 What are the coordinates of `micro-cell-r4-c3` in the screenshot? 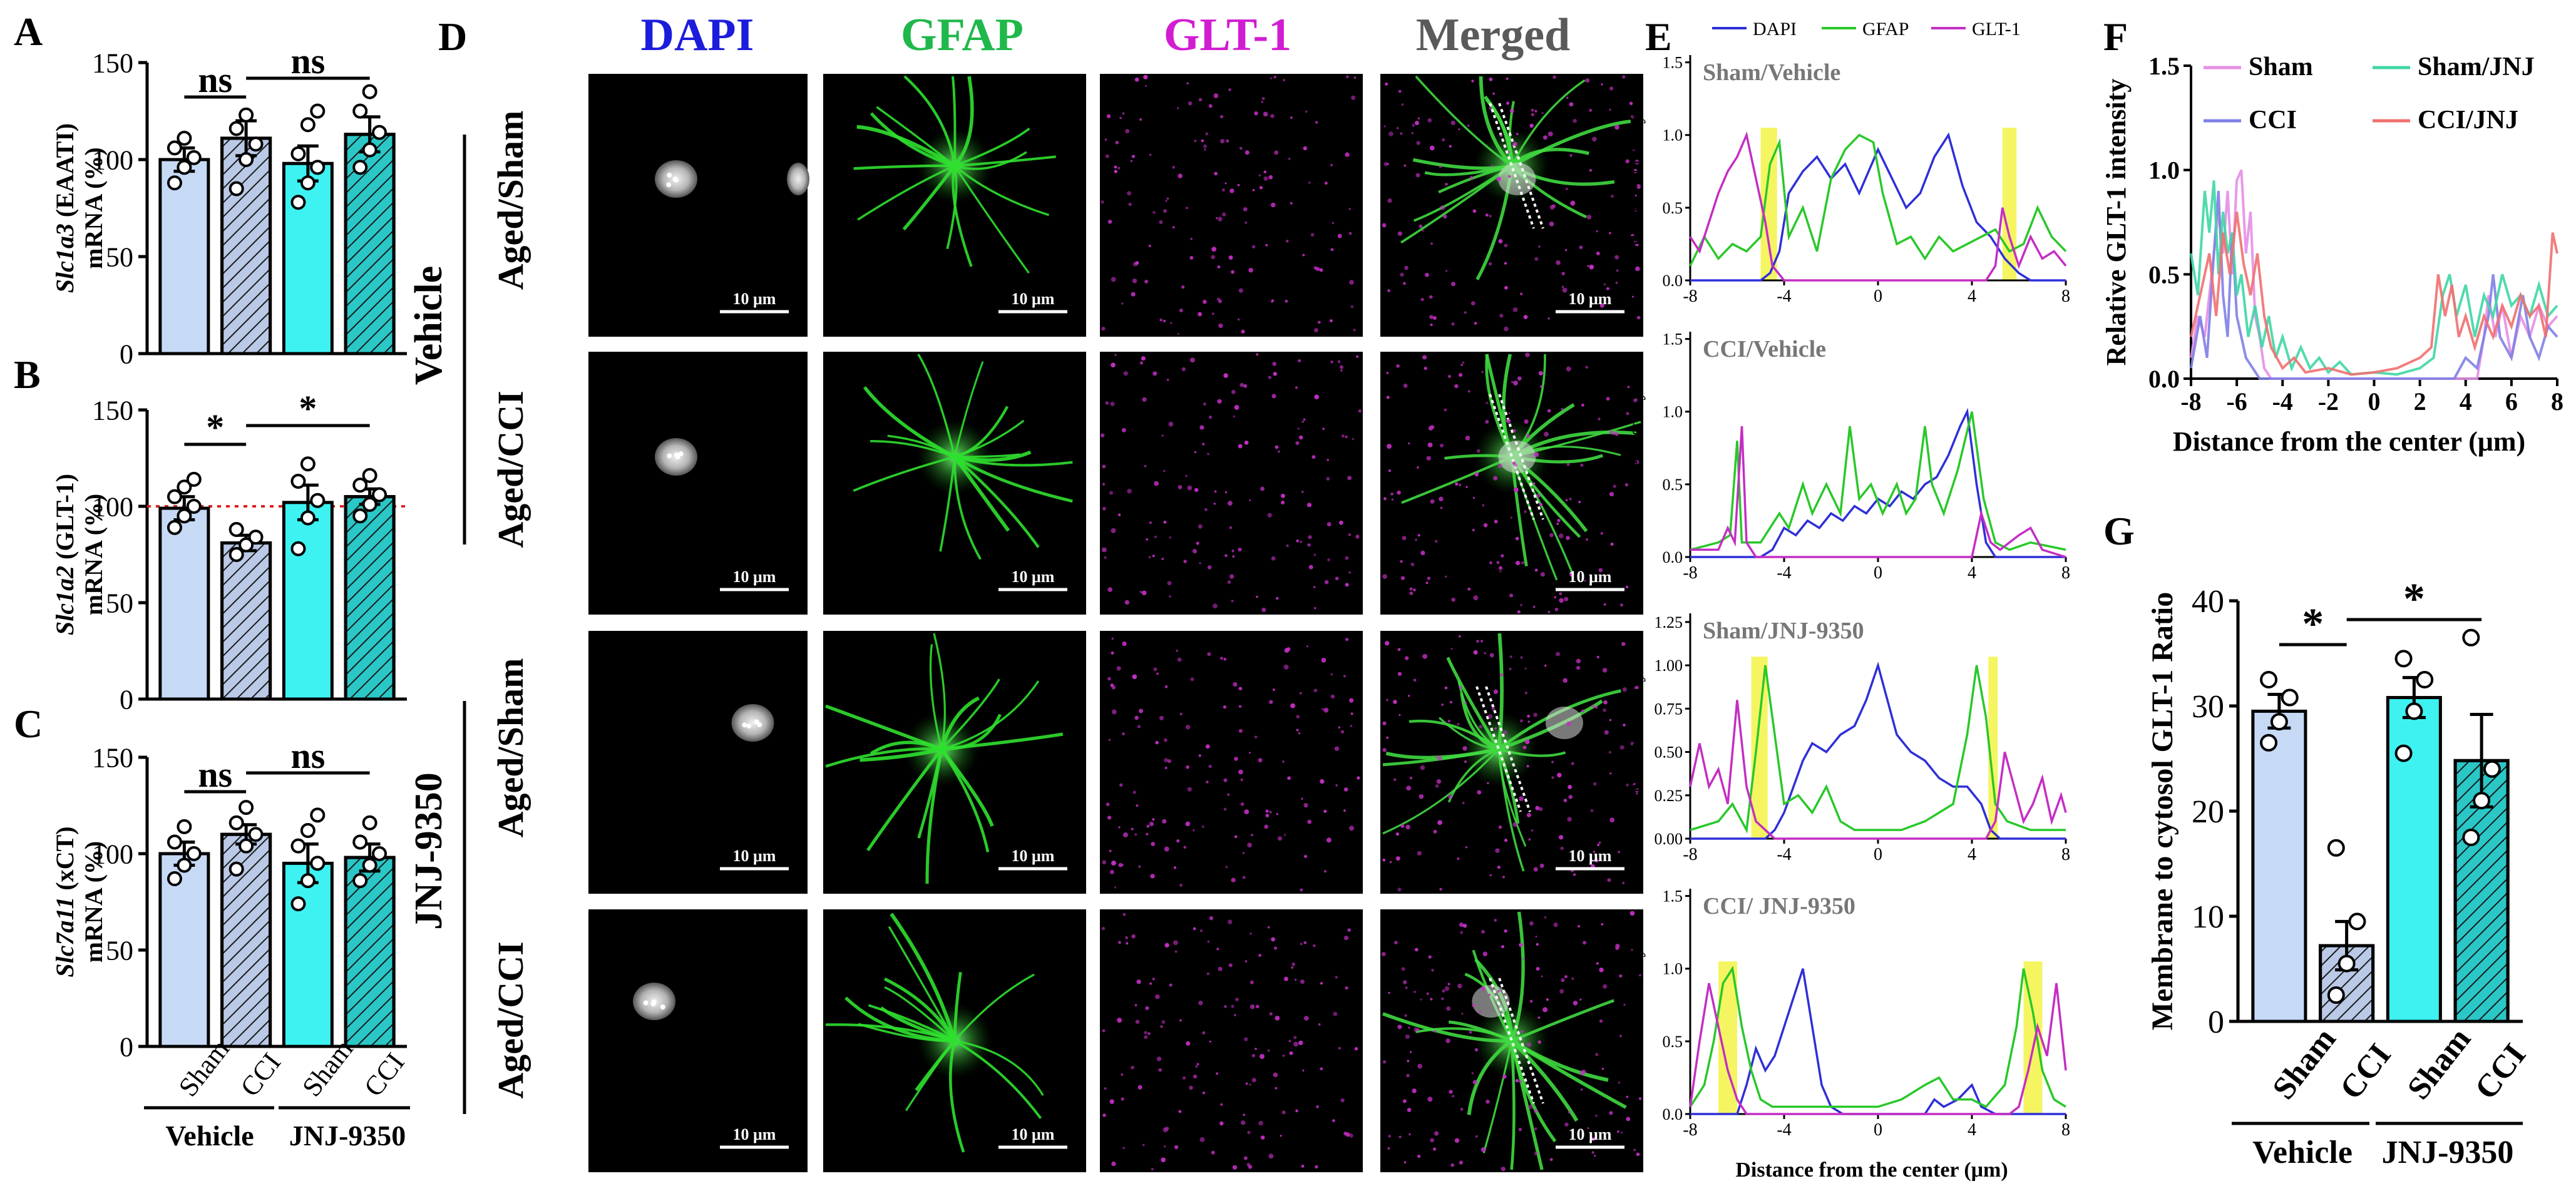 It's located at (1231, 1040).